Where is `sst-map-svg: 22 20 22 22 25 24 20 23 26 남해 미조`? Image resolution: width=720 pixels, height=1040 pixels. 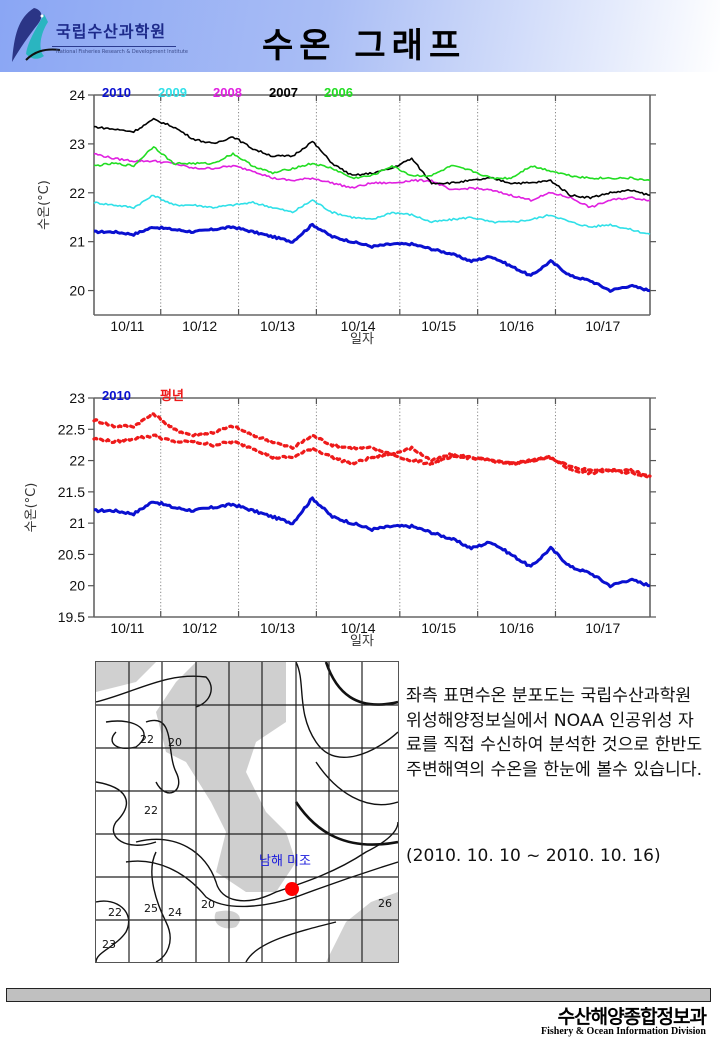 sst-map-svg: 22 20 22 22 25 24 20 23 26 남해 미조 is located at coordinates (247, 812).